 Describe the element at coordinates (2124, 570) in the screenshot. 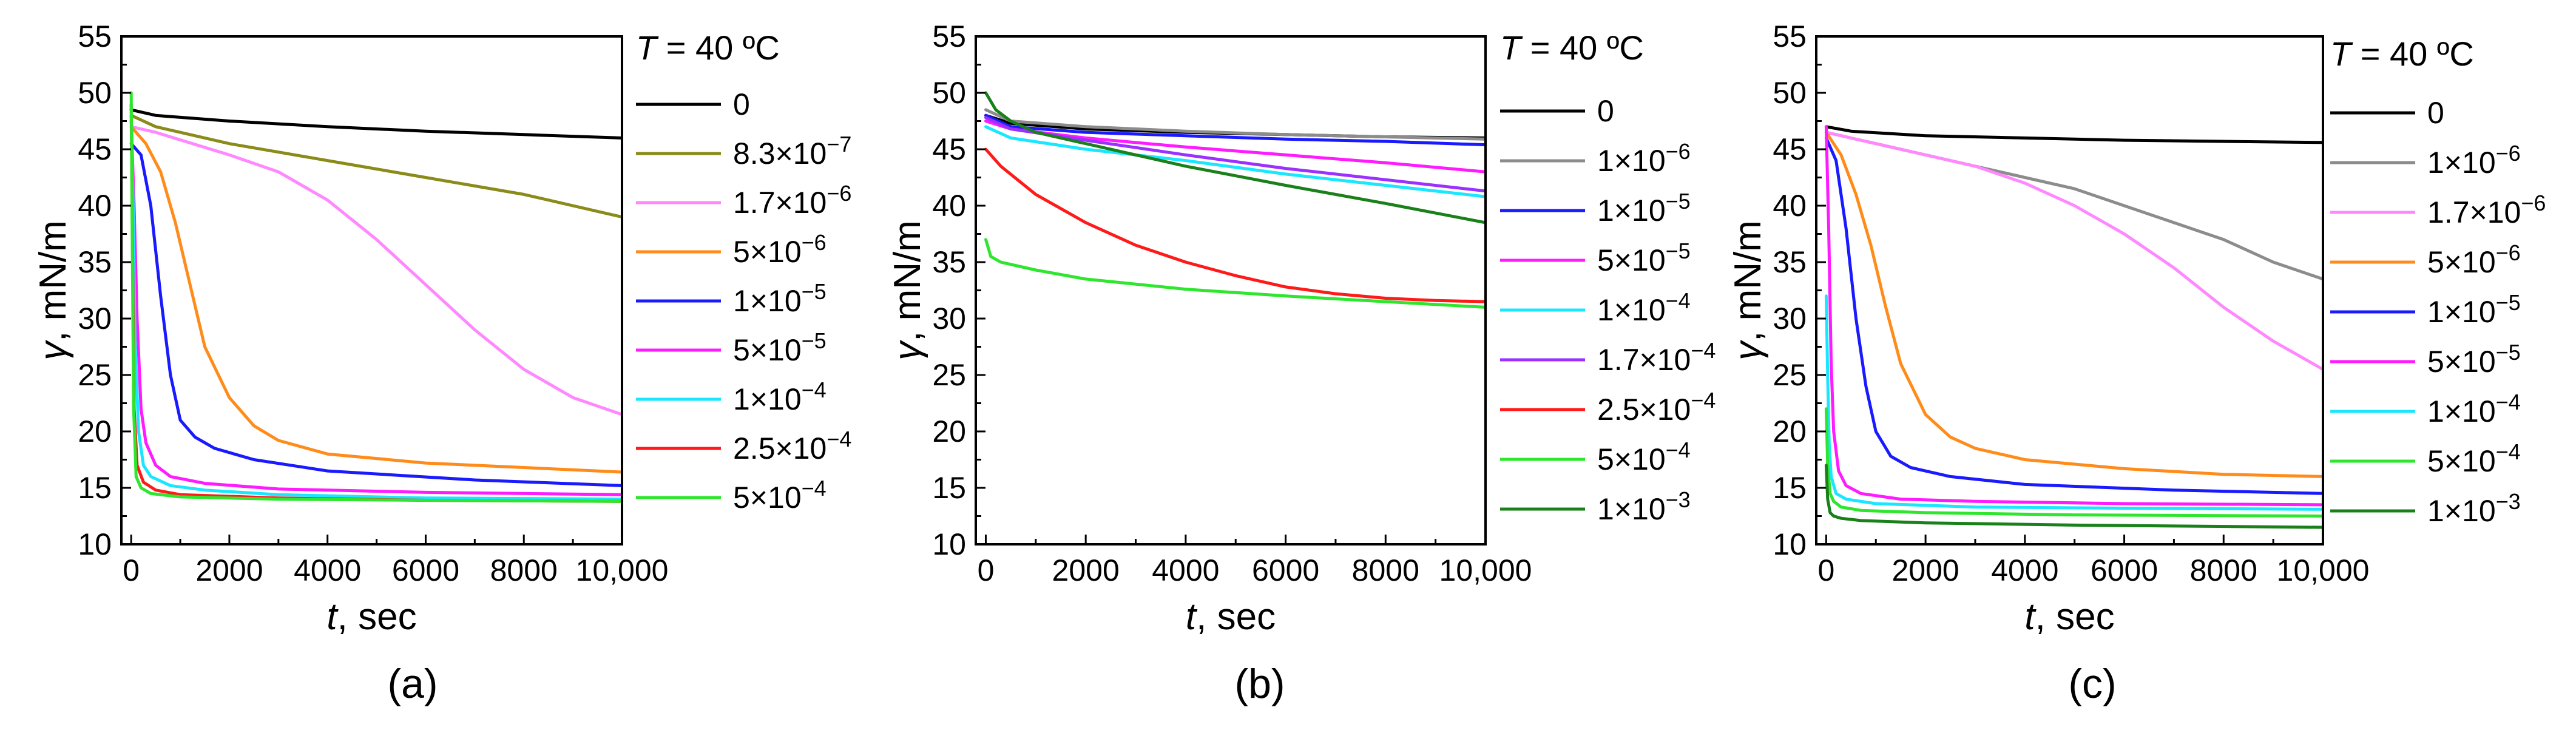

I see `x-tick-label: 6000` at that location.